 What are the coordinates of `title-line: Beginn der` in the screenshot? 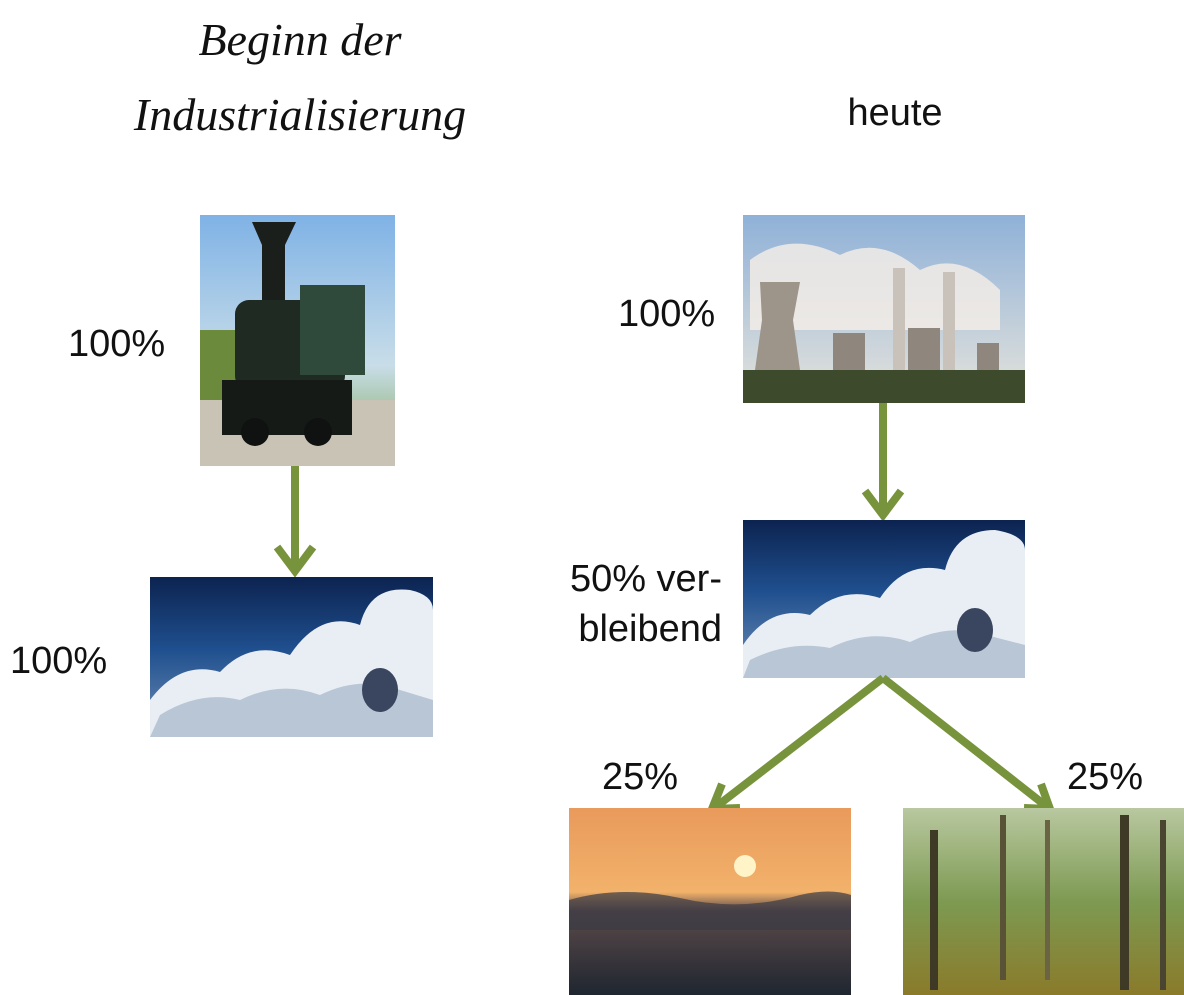 It's located at (300, 39).